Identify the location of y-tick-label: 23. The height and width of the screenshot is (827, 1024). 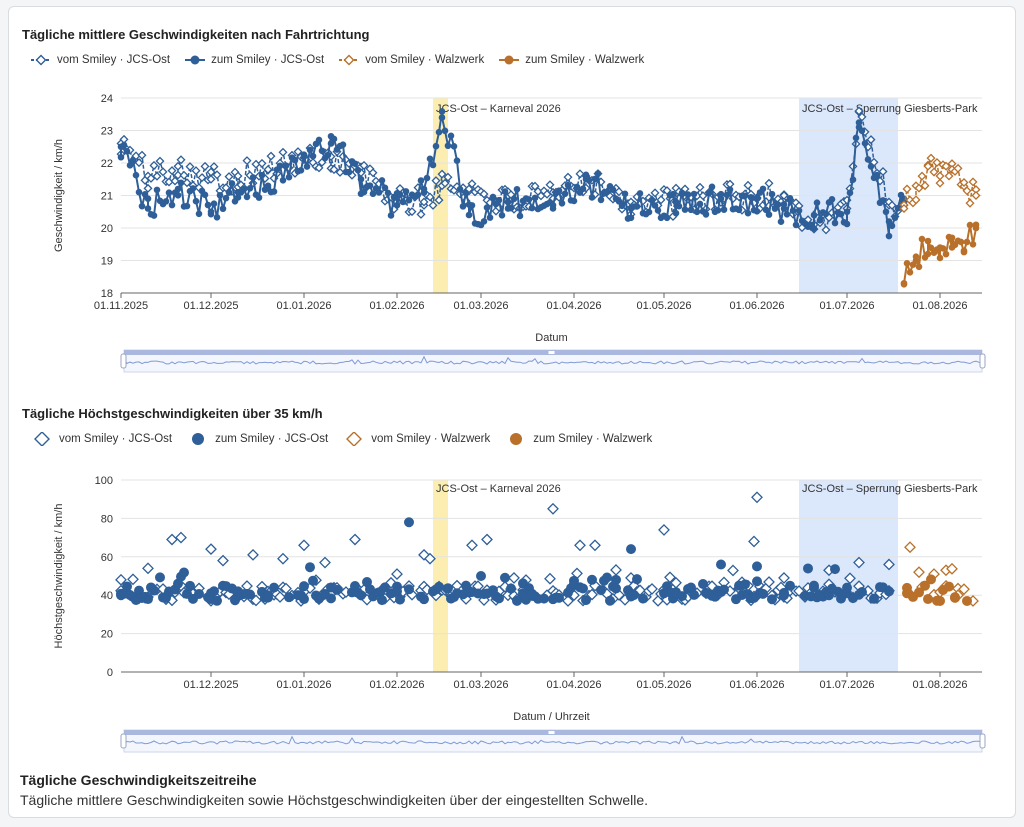
(107, 132).